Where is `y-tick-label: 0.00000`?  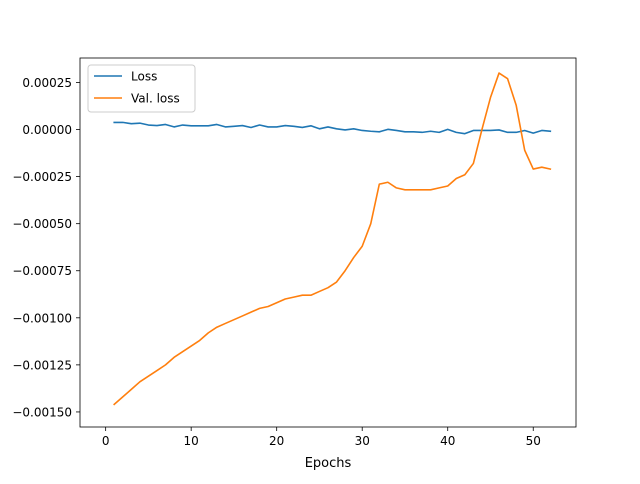
y-tick-label: 0.00000 is located at coordinates (47, 130).